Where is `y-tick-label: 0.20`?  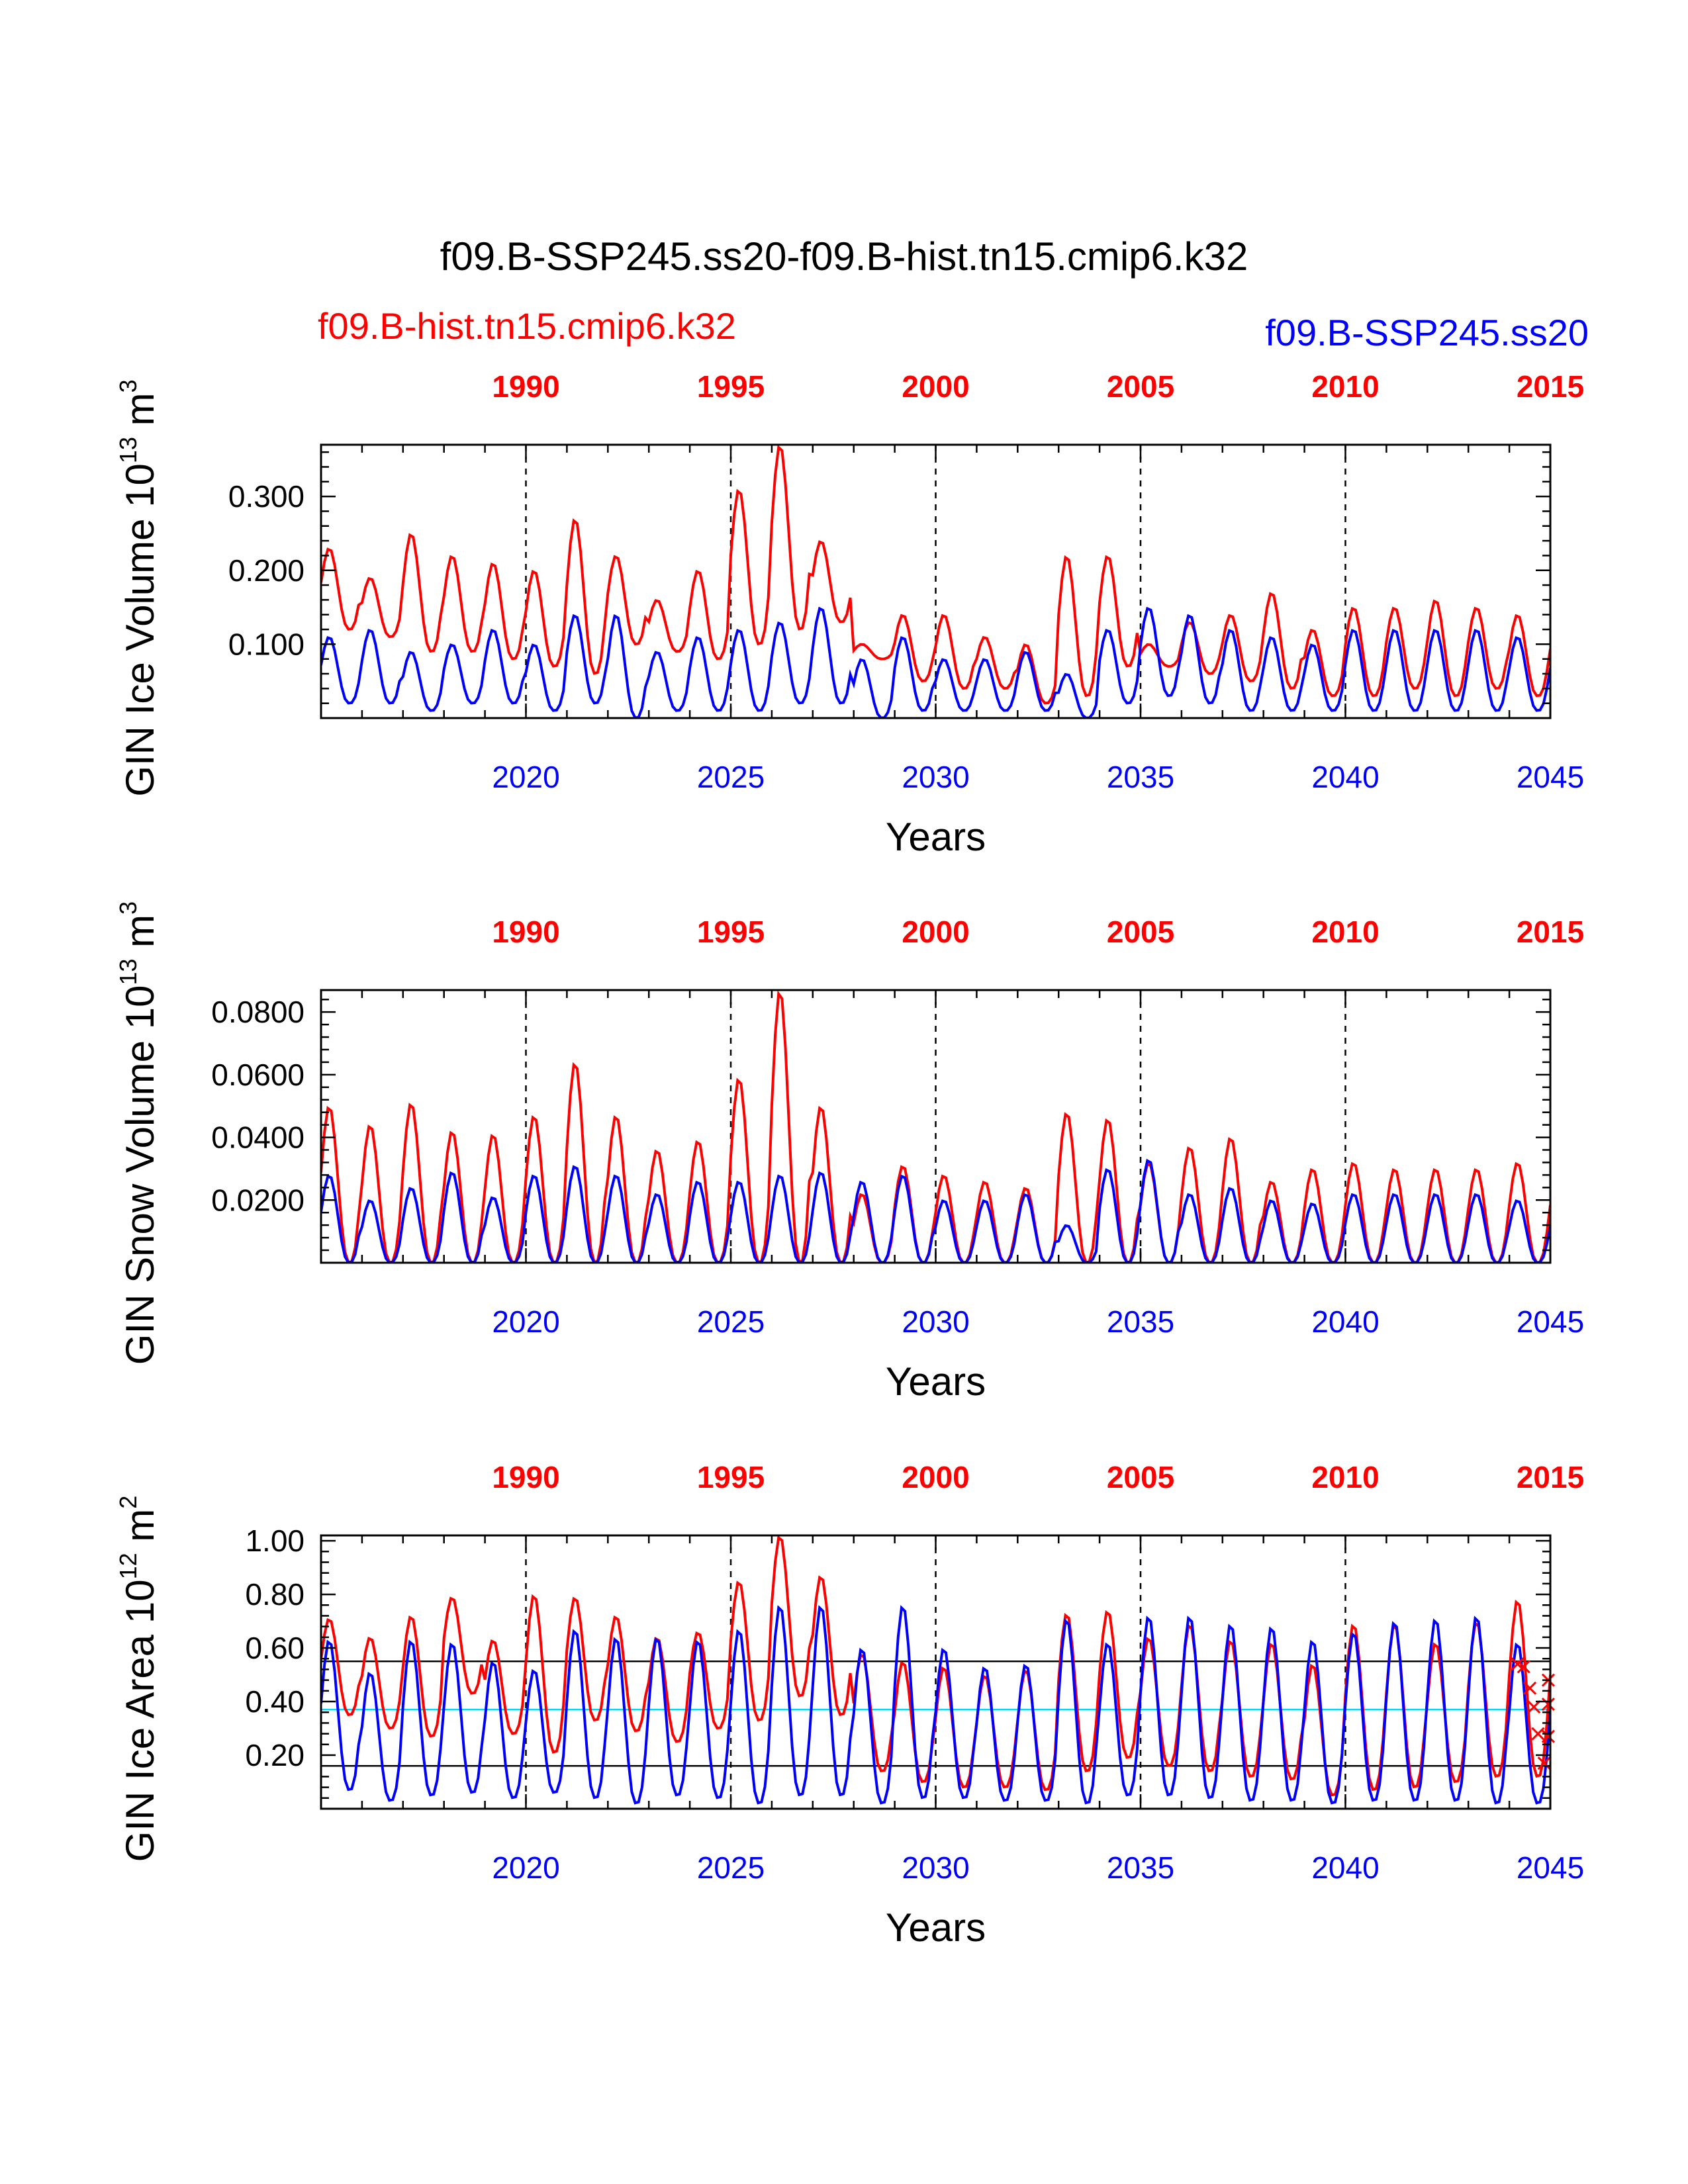
y-tick-label: 0.20 is located at coordinates (275, 1755).